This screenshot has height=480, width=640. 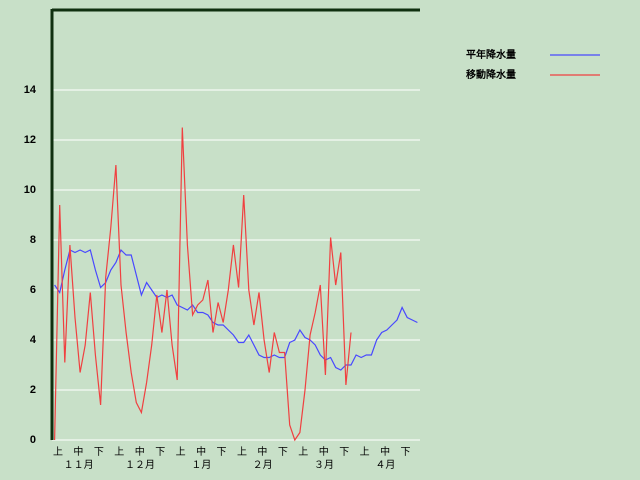 I want to click on month-label: １月, so click(x=201, y=465).